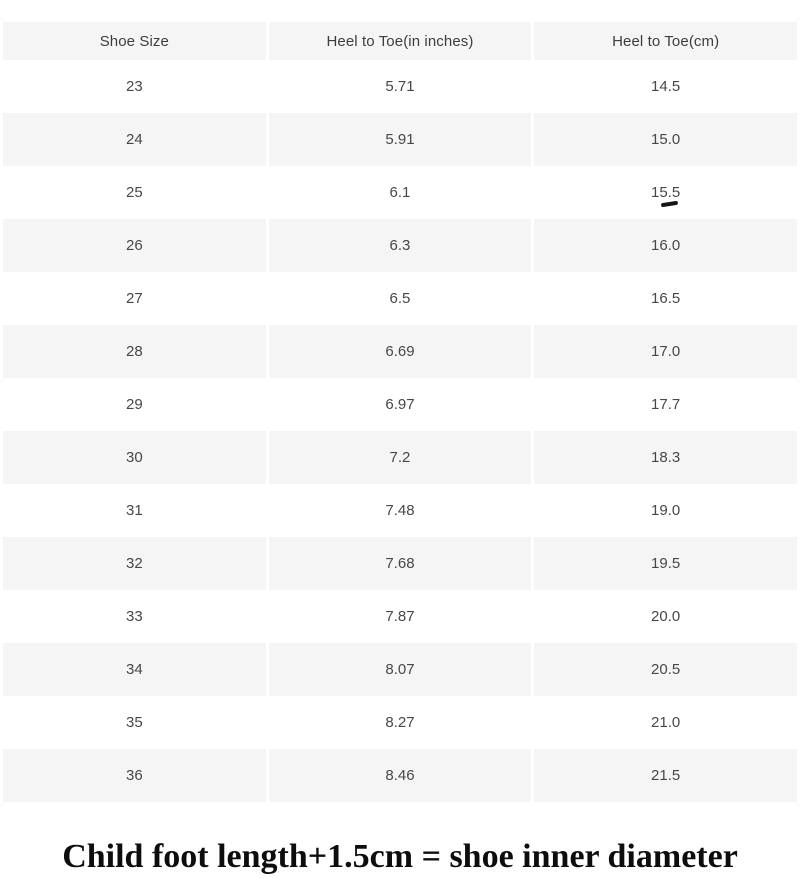 This screenshot has height=878, width=800. I want to click on cell-size: 35, so click(134, 722).